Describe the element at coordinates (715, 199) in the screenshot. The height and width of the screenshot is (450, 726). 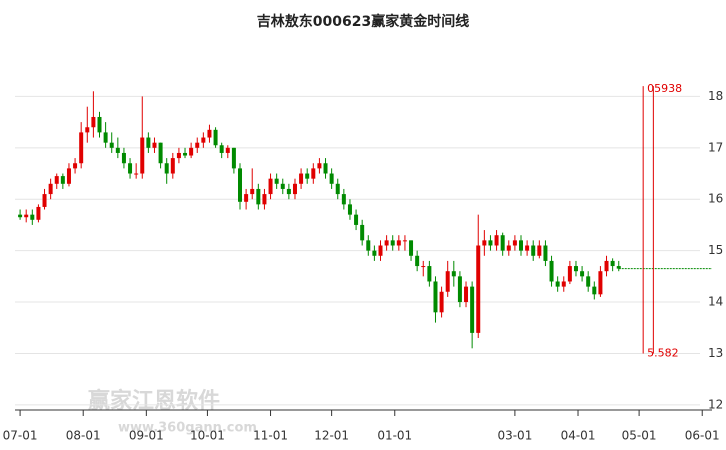
I see `y-tick-label: 16` at that location.